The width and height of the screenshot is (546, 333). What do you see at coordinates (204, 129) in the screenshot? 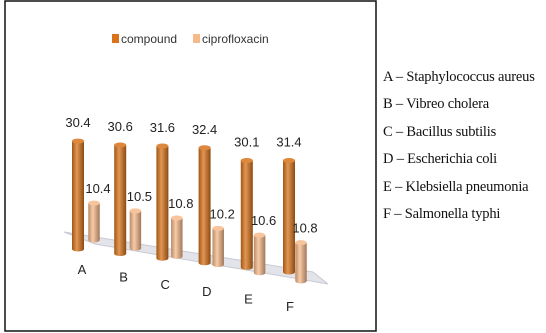
I see `data-label-compound-d: 32.4` at bounding box center [204, 129].